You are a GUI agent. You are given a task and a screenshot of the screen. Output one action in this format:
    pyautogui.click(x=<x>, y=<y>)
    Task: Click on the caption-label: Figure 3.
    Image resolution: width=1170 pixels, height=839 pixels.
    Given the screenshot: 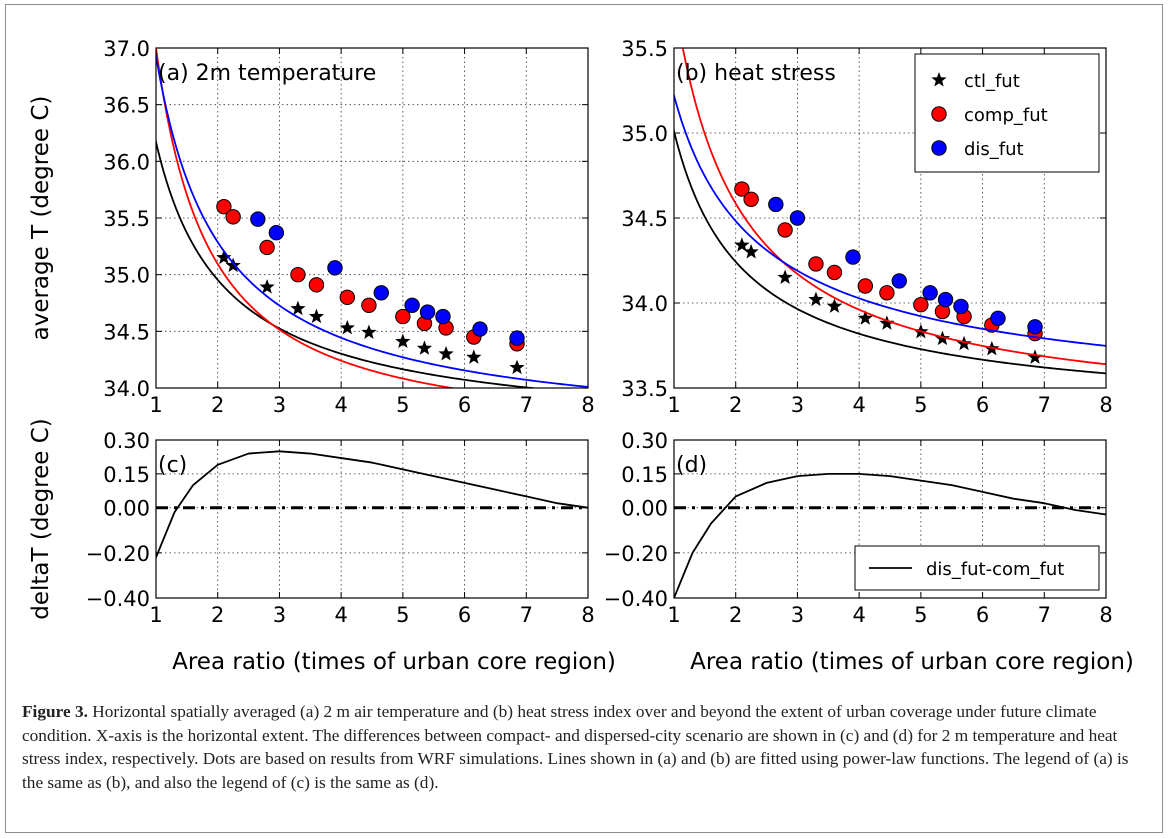 What is the action you would take?
    pyautogui.click(x=55, y=711)
    